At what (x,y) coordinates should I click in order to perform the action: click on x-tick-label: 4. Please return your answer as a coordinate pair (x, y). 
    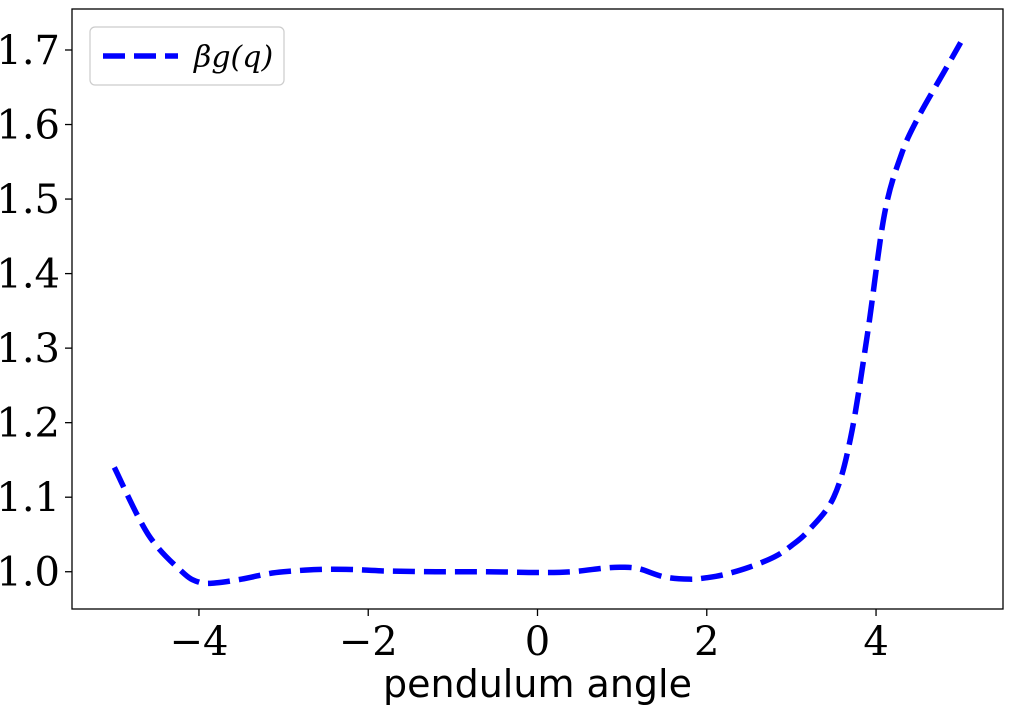
    Looking at the image, I should click on (875, 642).